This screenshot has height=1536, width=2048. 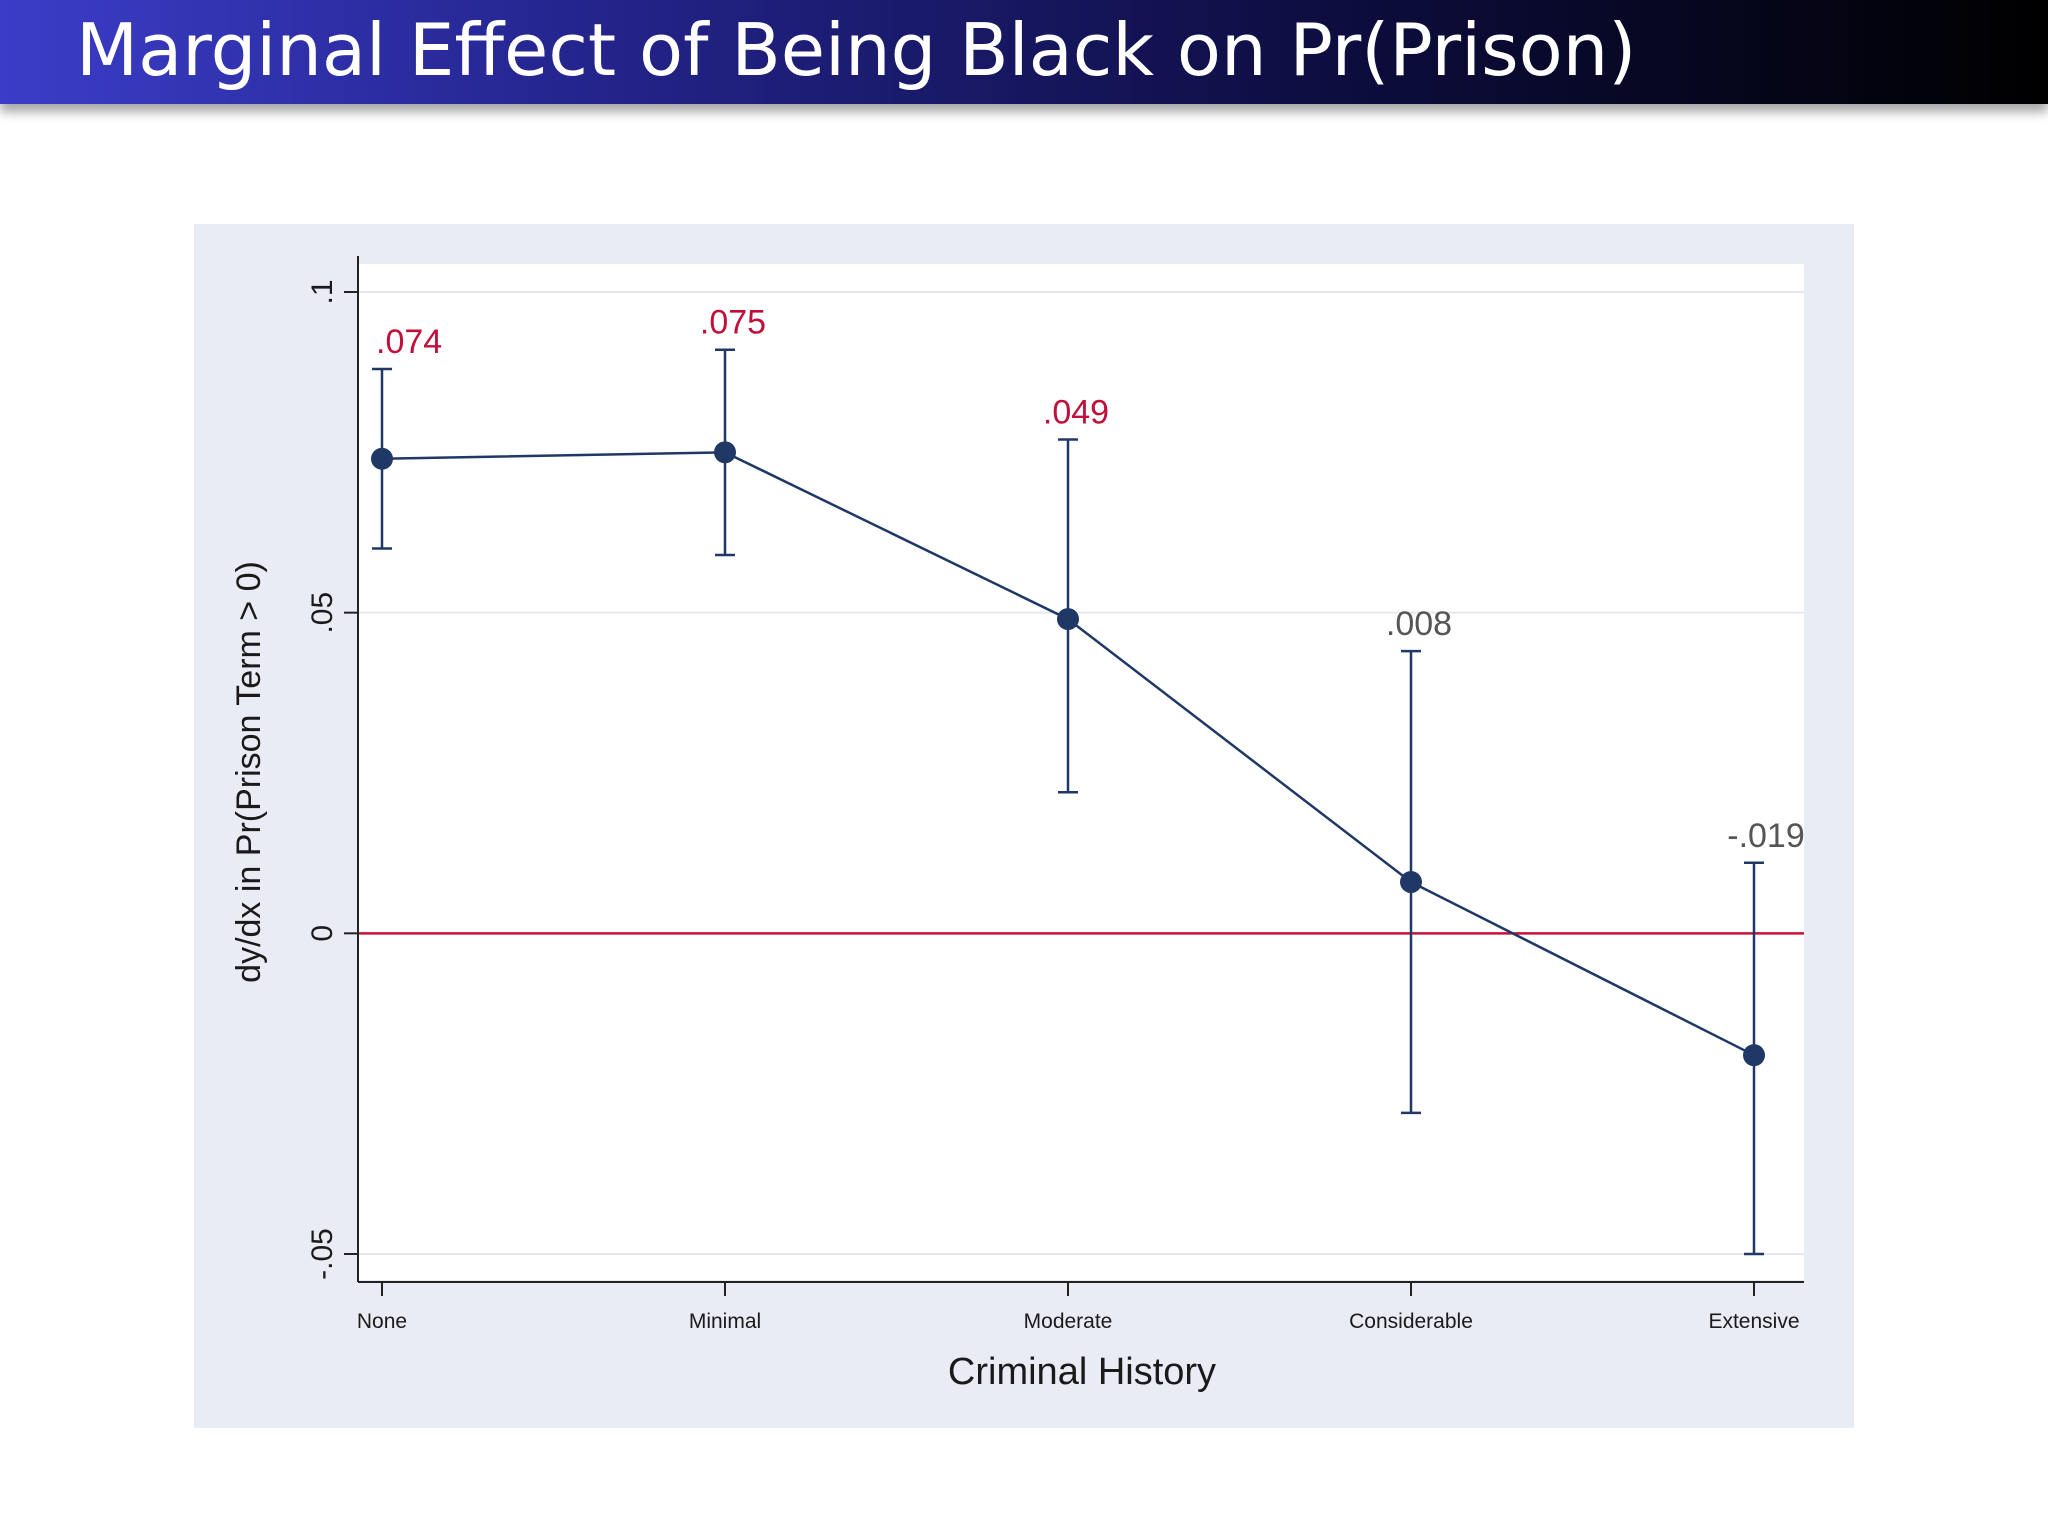 I want to click on y-tick-label: -.05, so click(x=322, y=1254).